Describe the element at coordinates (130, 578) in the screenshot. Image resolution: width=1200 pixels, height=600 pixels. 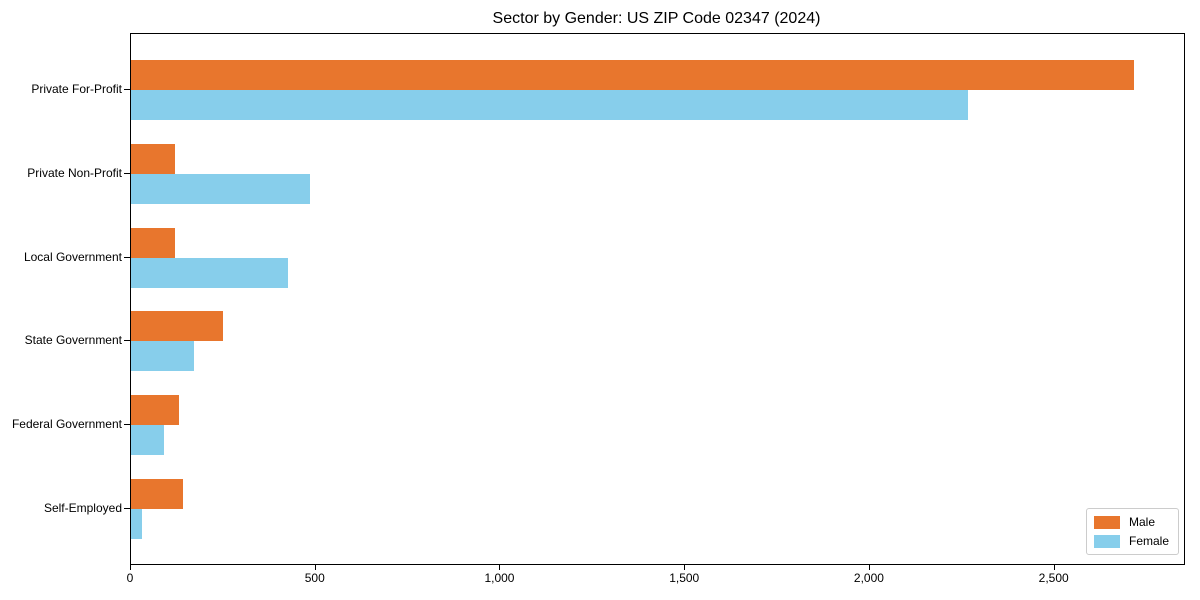
I see `x-tick-label-0: 0` at that location.